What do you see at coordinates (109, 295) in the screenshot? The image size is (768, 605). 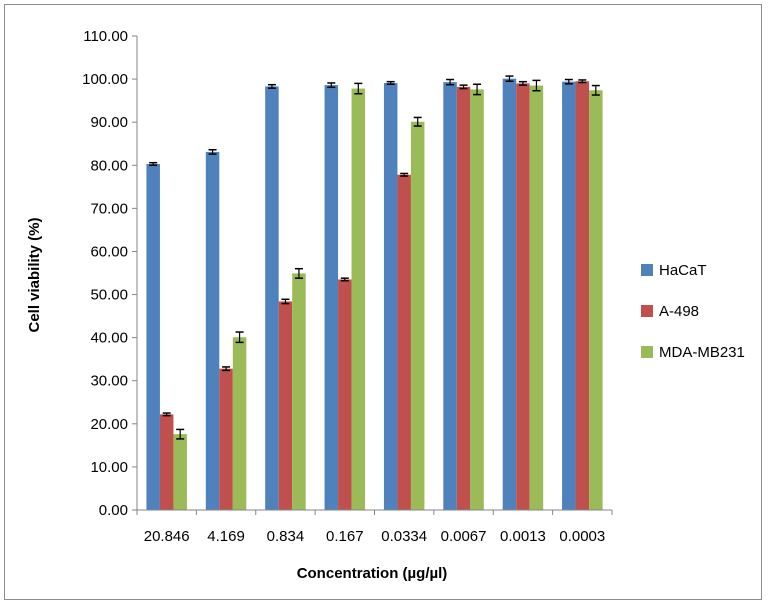 I see `y-tick-label: 50.00` at bounding box center [109, 295].